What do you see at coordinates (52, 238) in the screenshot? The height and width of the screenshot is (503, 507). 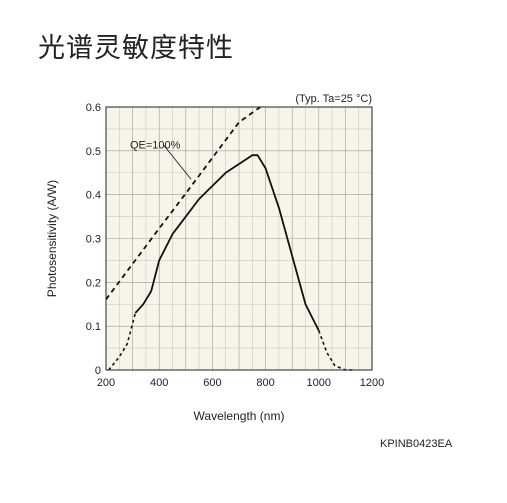 I see `y-axis-label: Photosensitivity (A/W)` at bounding box center [52, 238].